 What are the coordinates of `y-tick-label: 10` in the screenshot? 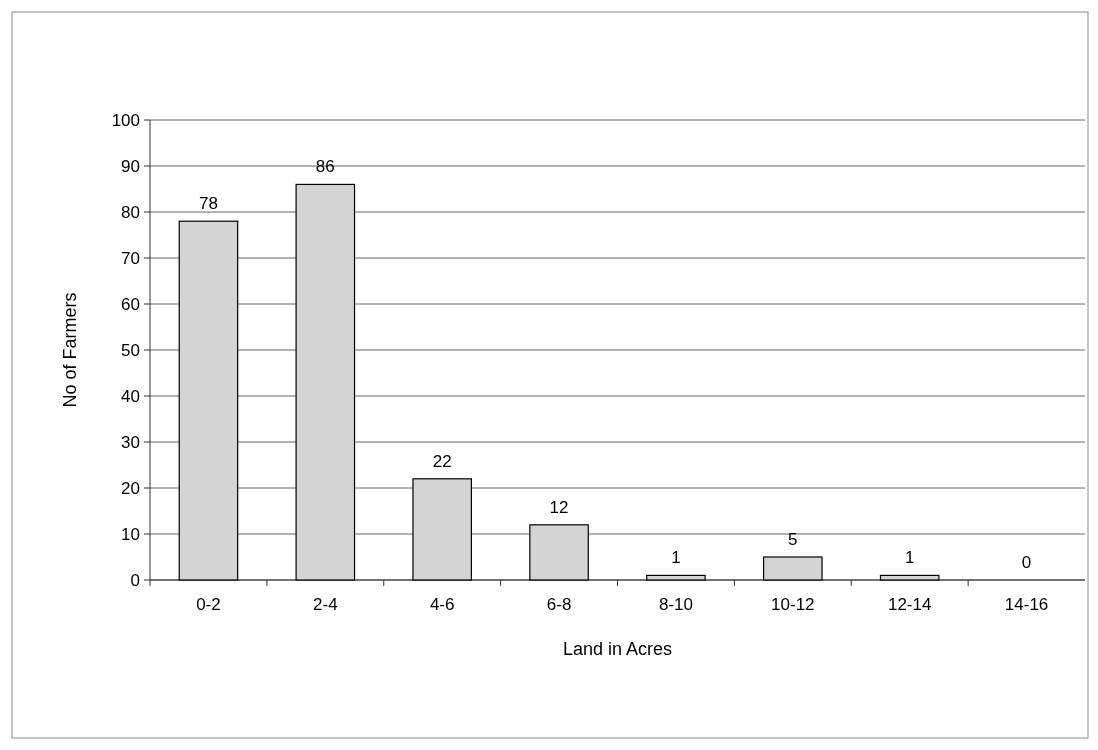 It's located at (130, 534).